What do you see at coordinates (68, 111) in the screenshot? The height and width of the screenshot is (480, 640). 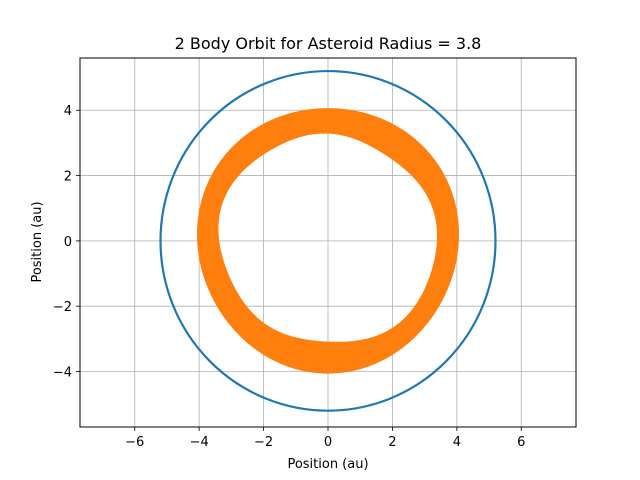 I see `y-tick-label: 4` at bounding box center [68, 111].